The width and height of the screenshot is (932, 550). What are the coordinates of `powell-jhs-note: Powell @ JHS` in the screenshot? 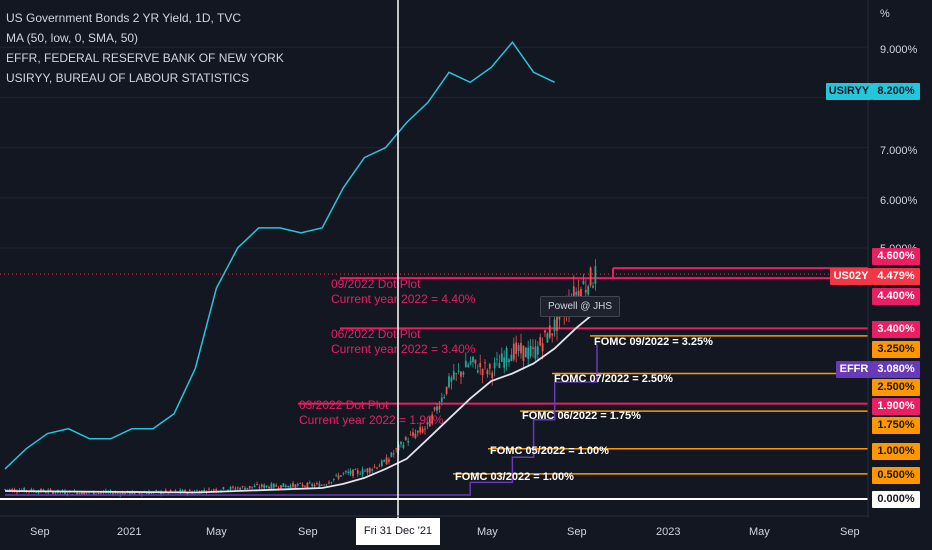 It's located at (580, 306).